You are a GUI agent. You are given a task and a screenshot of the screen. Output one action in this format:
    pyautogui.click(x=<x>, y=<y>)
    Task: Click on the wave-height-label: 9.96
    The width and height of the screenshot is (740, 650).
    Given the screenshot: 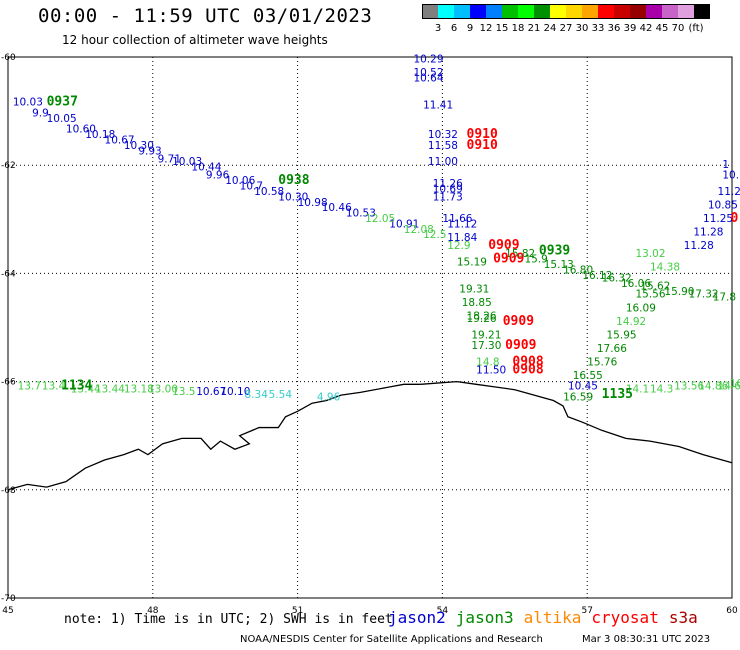 What is the action you would take?
    pyautogui.click(x=218, y=176)
    